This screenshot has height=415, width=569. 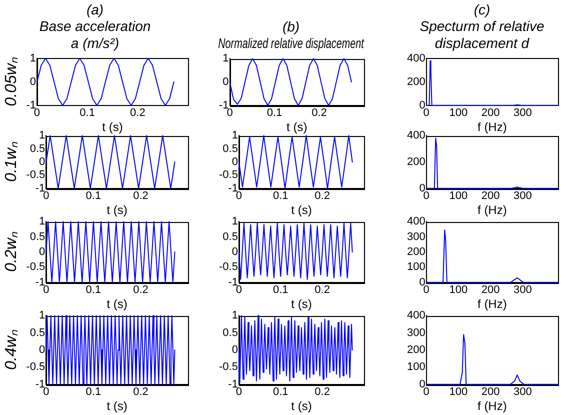 What do you see at coordinates (482, 26) in the screenshot?
I see `chart-title: (c) Specturm of relative displacement d` at bounding box center [482, 26].